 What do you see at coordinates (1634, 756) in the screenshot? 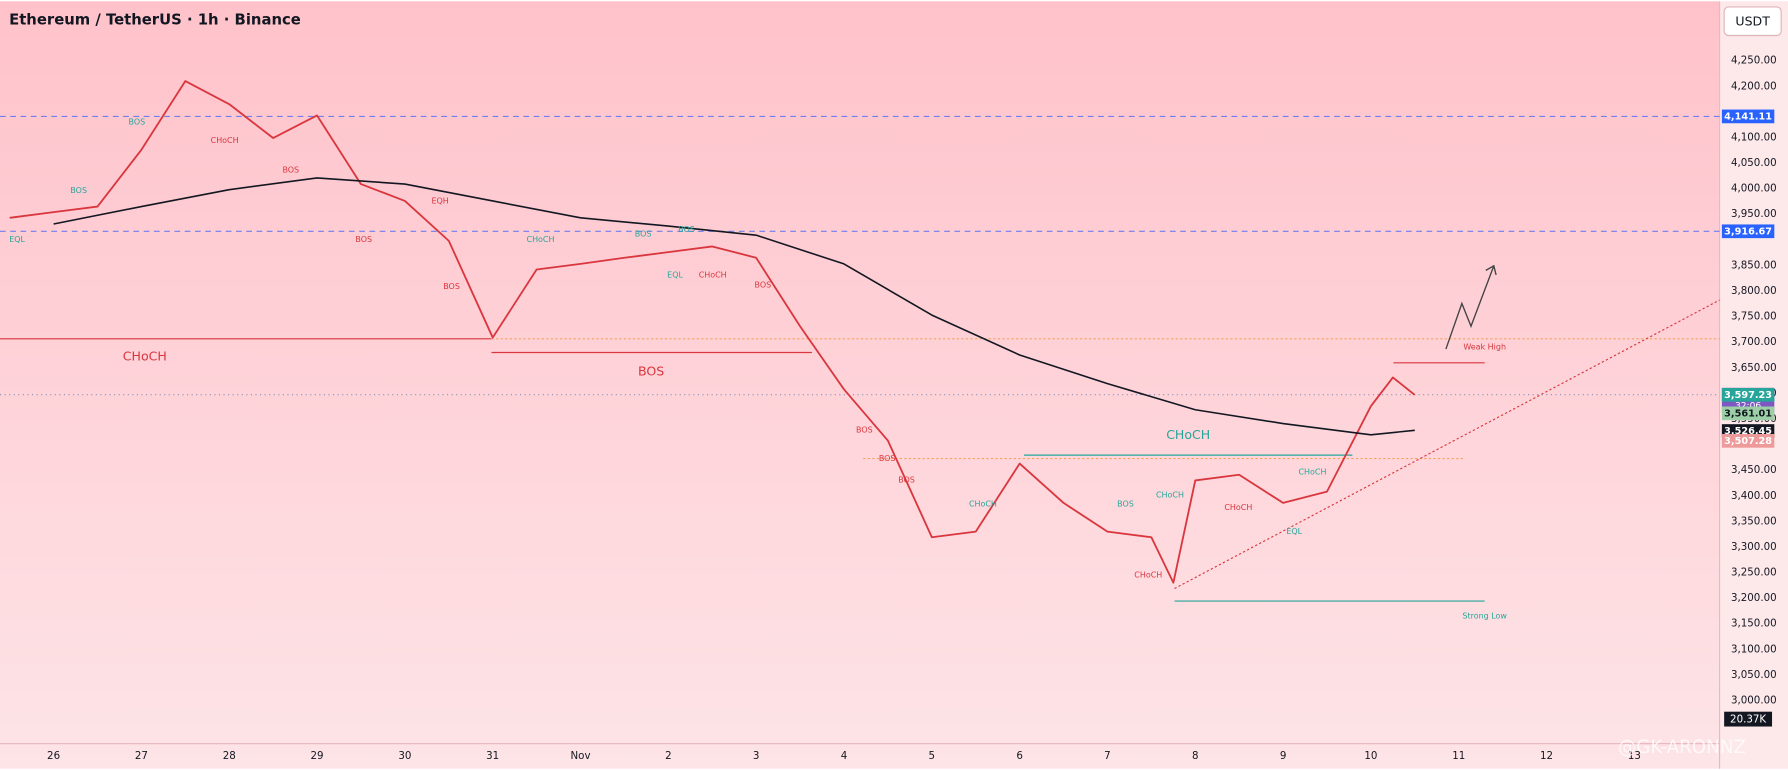
I see `x-tick-label: 13` at bounding box center [1634, 756].